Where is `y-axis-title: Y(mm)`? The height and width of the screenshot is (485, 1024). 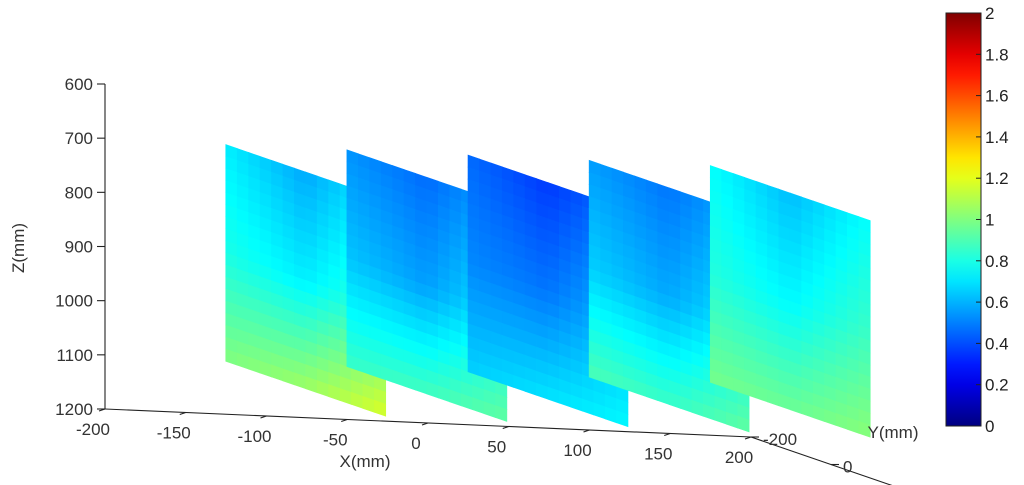
y-axis-title: Y(mm) is located at coordinates (893, 432).